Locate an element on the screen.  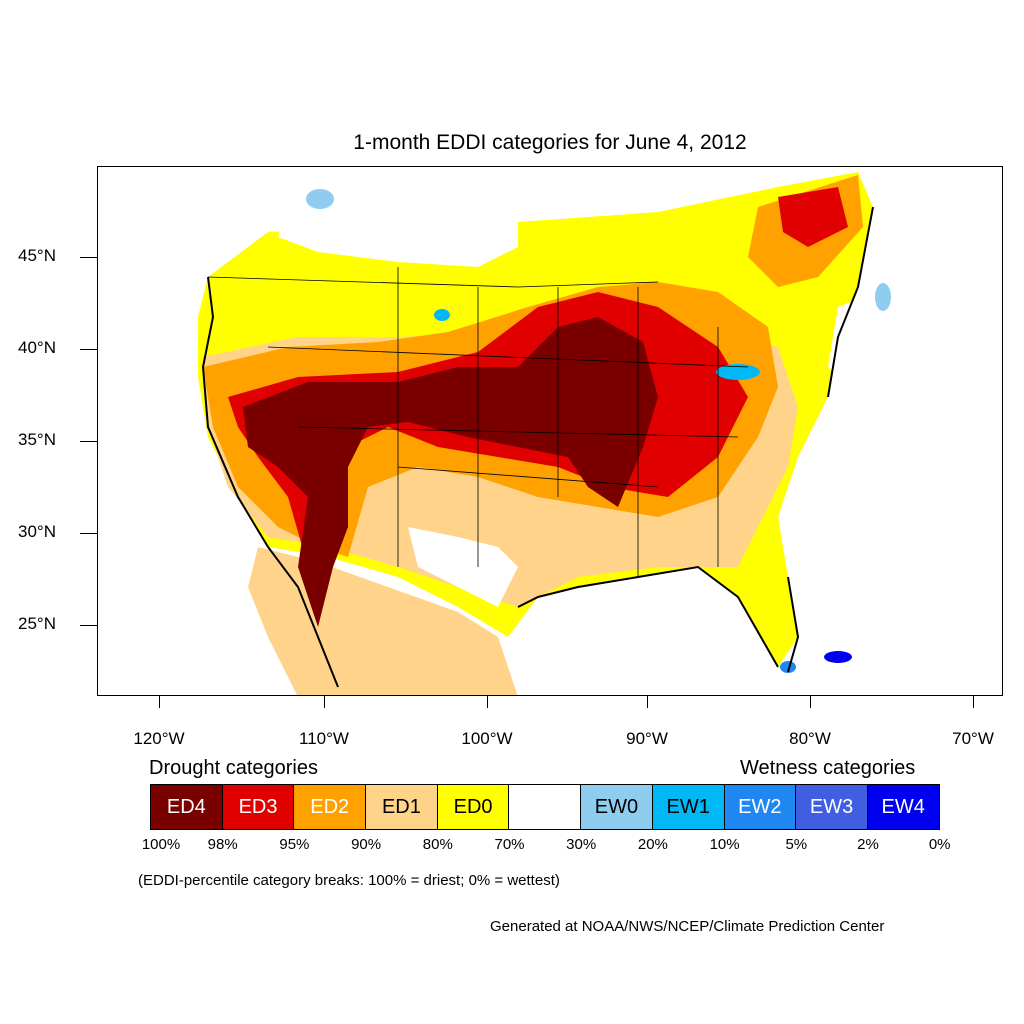
legend-swatch-ed0: ED0 is located at coordinates (473, 807).